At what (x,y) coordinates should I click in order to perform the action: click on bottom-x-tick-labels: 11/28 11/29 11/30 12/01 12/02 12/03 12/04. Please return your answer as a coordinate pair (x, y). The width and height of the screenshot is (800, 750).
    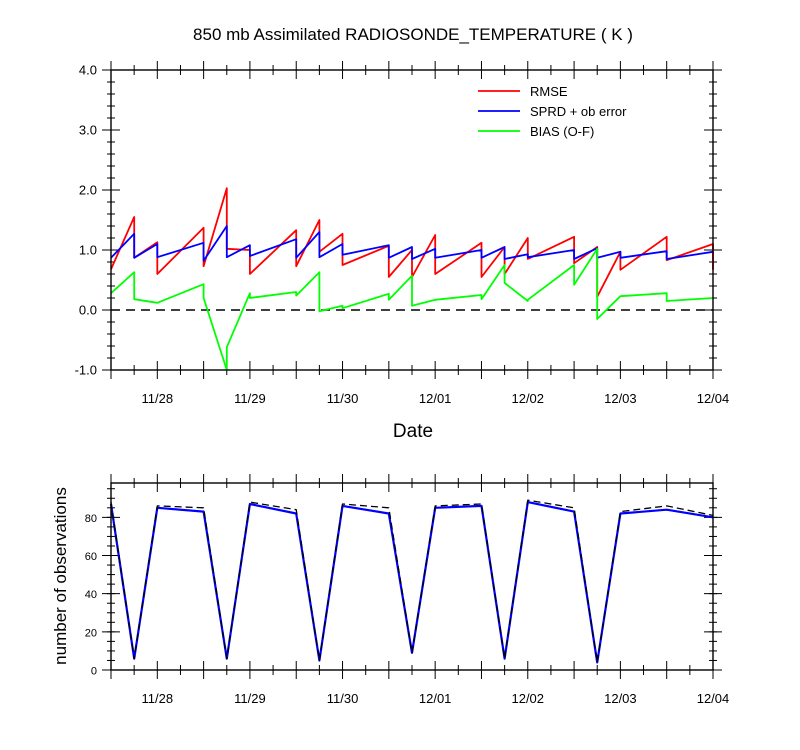
    Looking at the image, I should click on (436, 698).